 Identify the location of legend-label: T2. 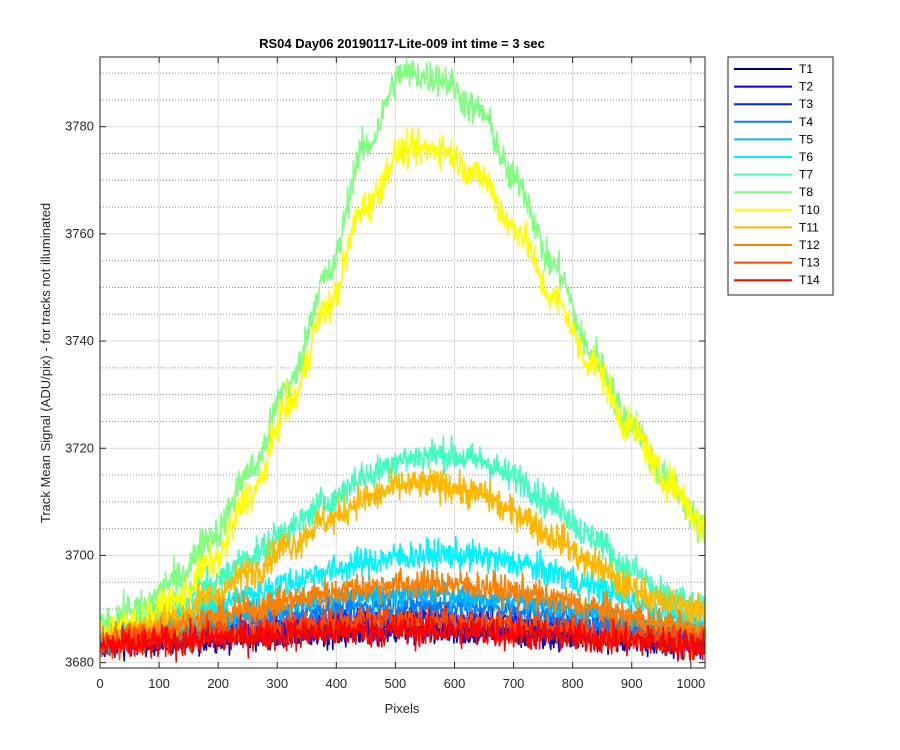
(806, 87).